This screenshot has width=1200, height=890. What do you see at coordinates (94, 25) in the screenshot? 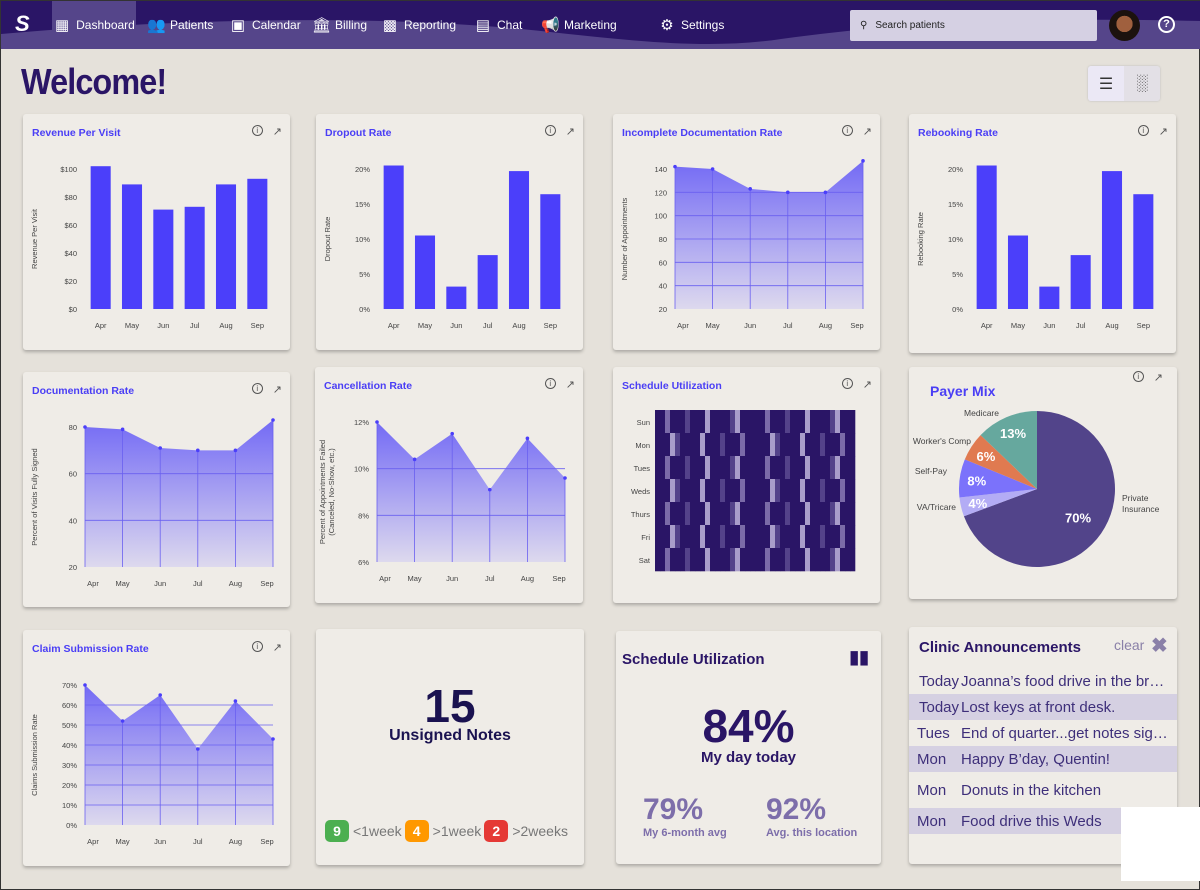
I see `nav-dashboard: ▦ Dashboard` at bounding box center [94, 25].